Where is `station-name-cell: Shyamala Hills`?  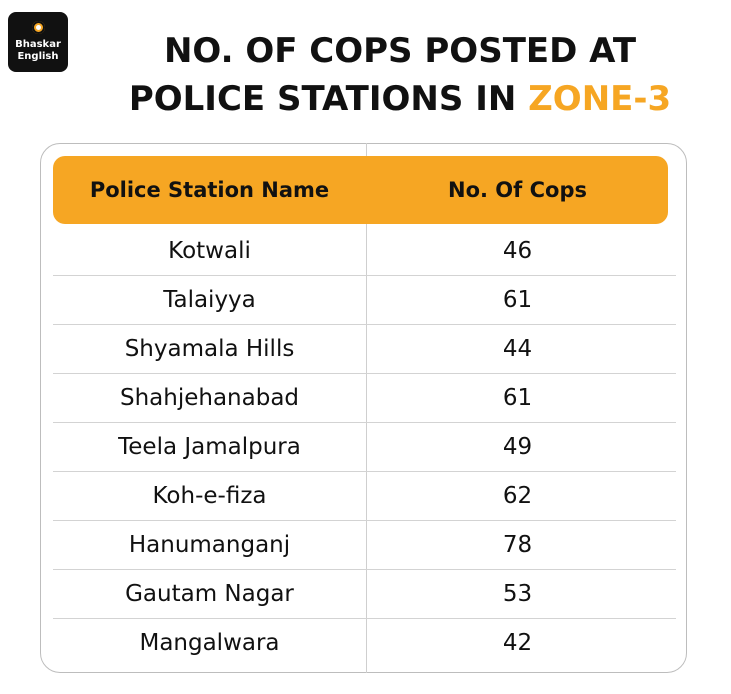
station-name-cell: Shyamala Hills is located at coordinates (209, 349).